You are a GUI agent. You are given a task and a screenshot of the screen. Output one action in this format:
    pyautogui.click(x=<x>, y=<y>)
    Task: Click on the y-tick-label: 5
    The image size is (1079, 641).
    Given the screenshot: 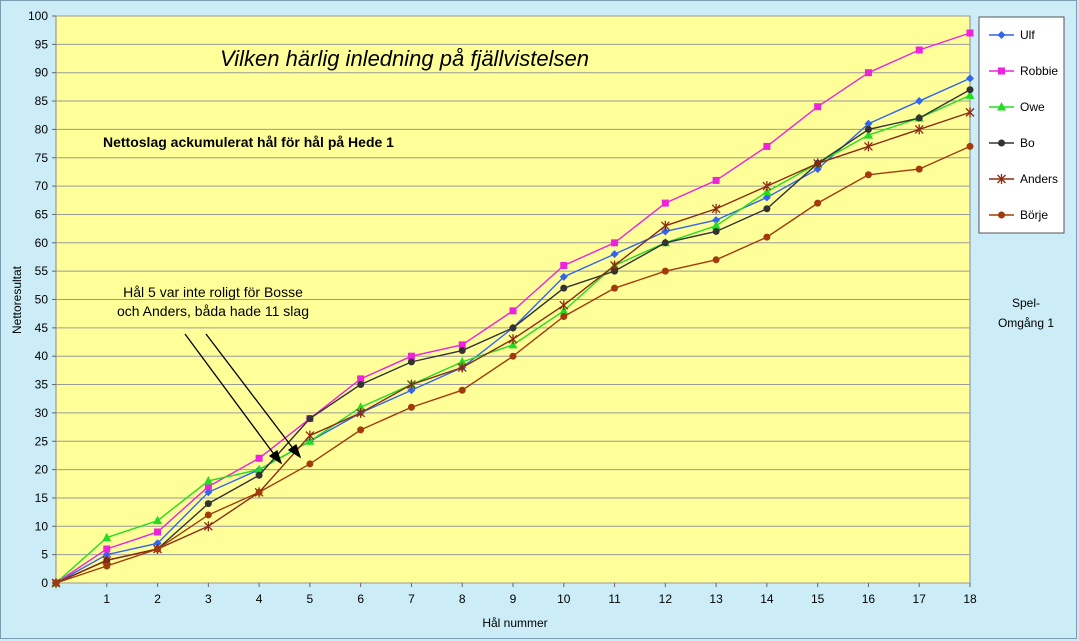 What is the action you would take?
    pyautogui.click(x=44, y=555)
    